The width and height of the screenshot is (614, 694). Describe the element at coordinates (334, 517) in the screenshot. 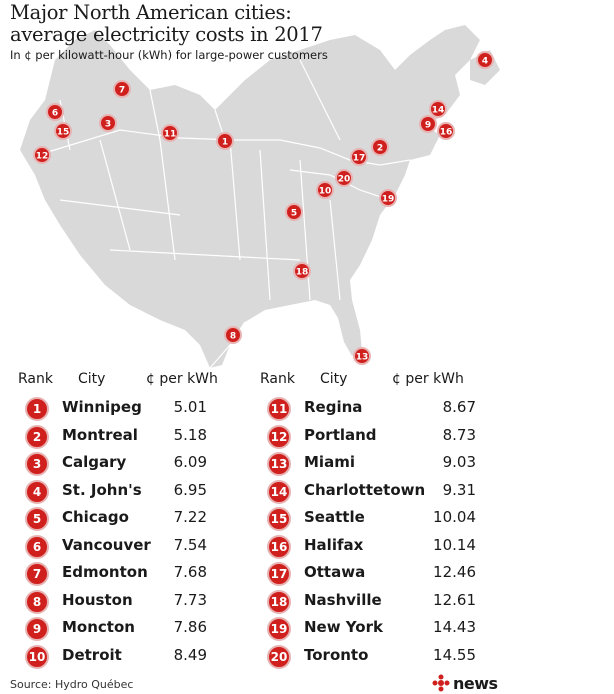

I see `city-name: Seattle` at that location.